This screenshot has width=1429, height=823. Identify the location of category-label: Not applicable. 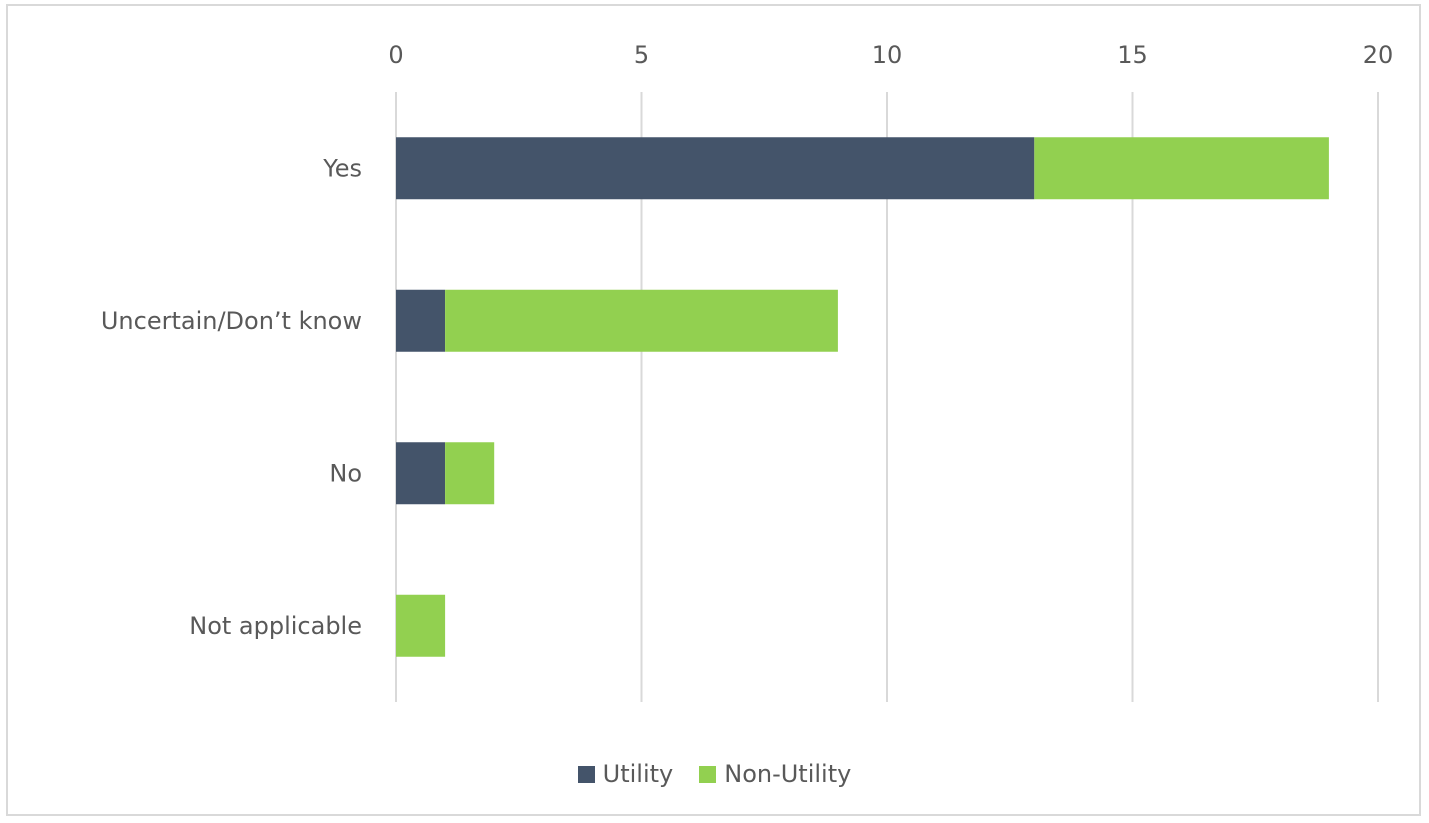
(275, 626).